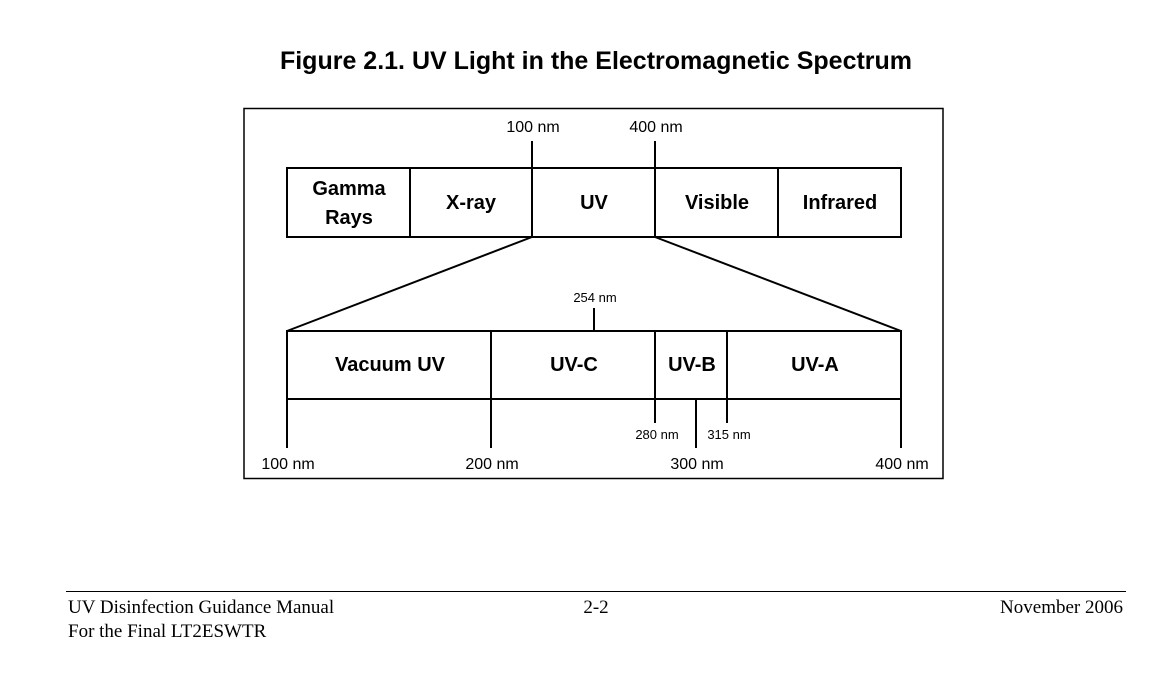 The image size is (1173, 700). Describe the element at coordinates (815, 365) in the screenshot. I see `band-uv-a: UV-A` at that location.